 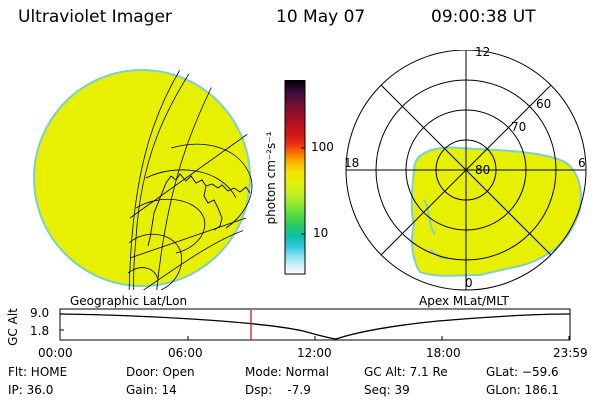 I want to click on coastline, so click(x=199, y=210).